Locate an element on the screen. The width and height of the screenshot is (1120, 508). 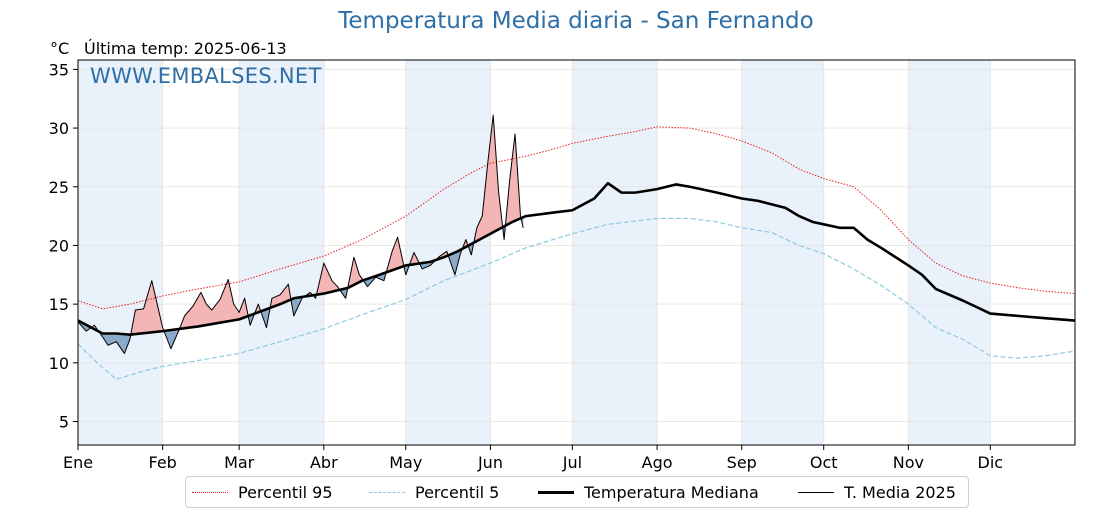
x-tick-label-ene: Ene is located at coordinates (78, 462).